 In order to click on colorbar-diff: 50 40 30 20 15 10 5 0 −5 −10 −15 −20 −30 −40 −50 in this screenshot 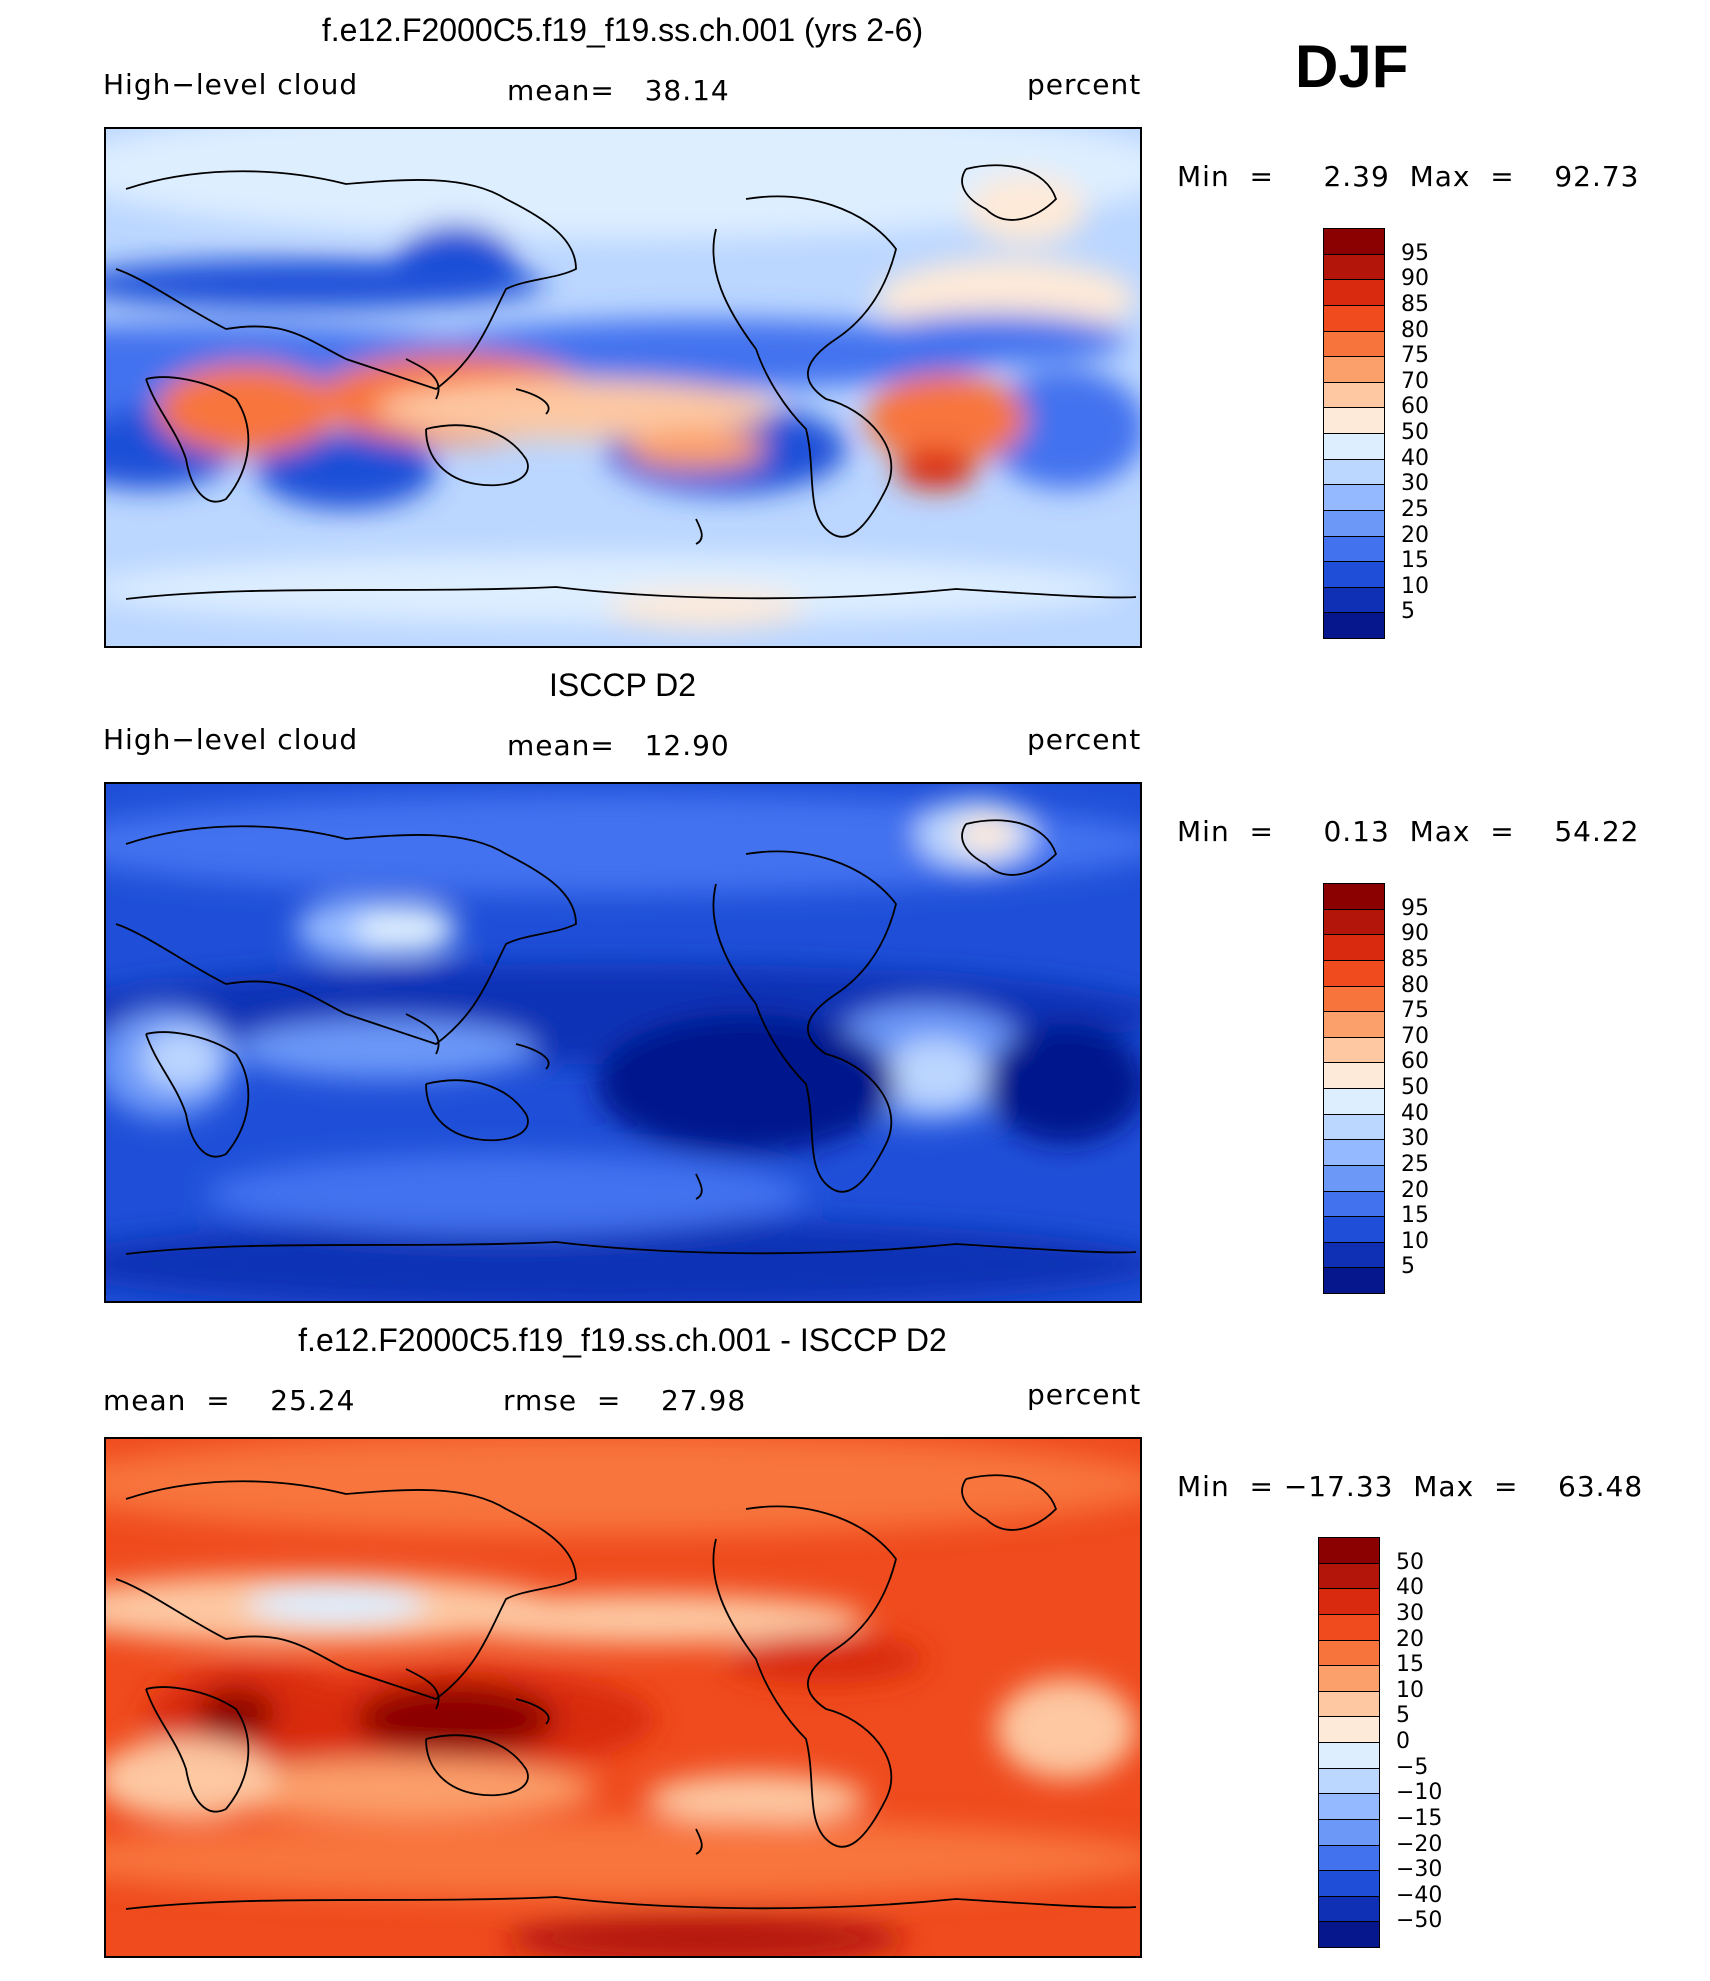, I will do `click(1380, 1742)`.